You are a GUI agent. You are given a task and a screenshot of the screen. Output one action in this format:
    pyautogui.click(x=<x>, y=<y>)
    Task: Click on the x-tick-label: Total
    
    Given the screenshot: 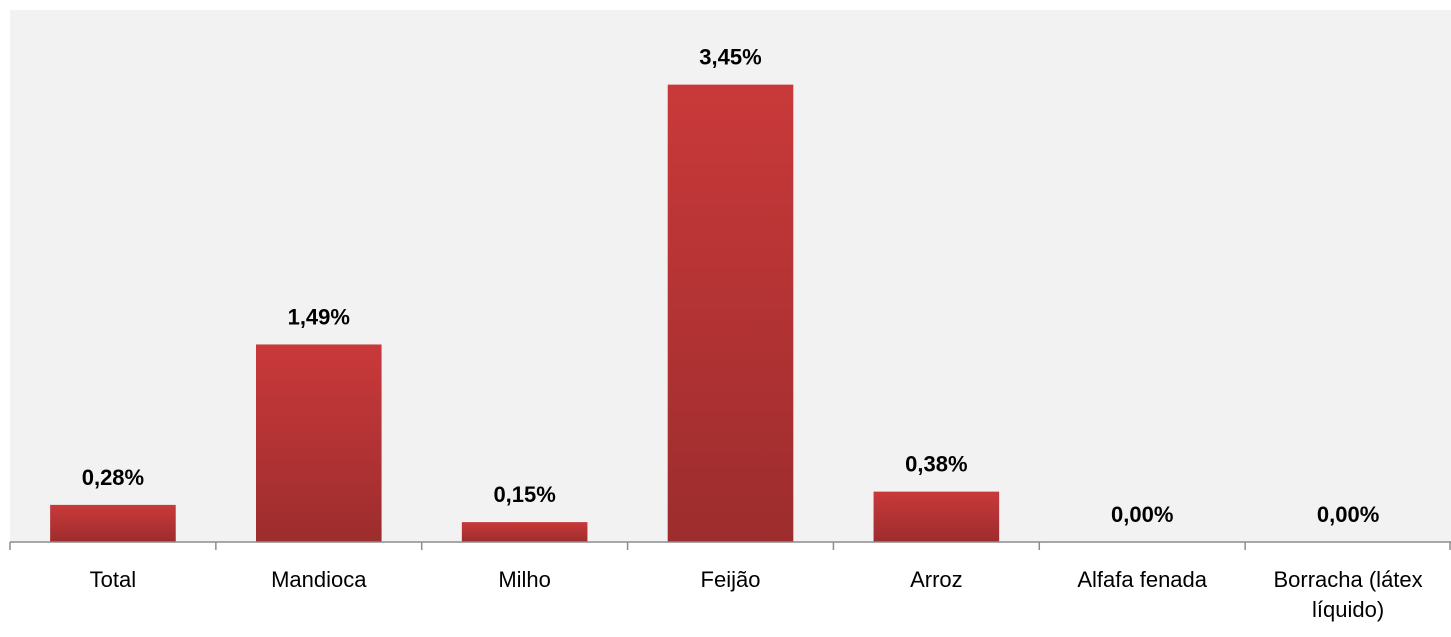 What is the action you would take?
    pyautogui.click(x=113, y=579)
    